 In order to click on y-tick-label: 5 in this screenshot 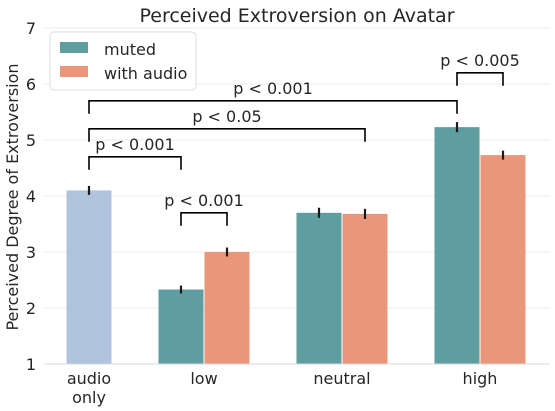, I will do `click(31, 140)`.